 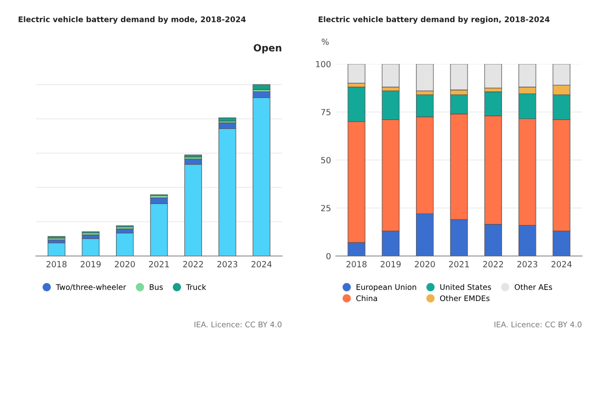 I want to click on y-axis-title: %, so click(x=325, y=41).